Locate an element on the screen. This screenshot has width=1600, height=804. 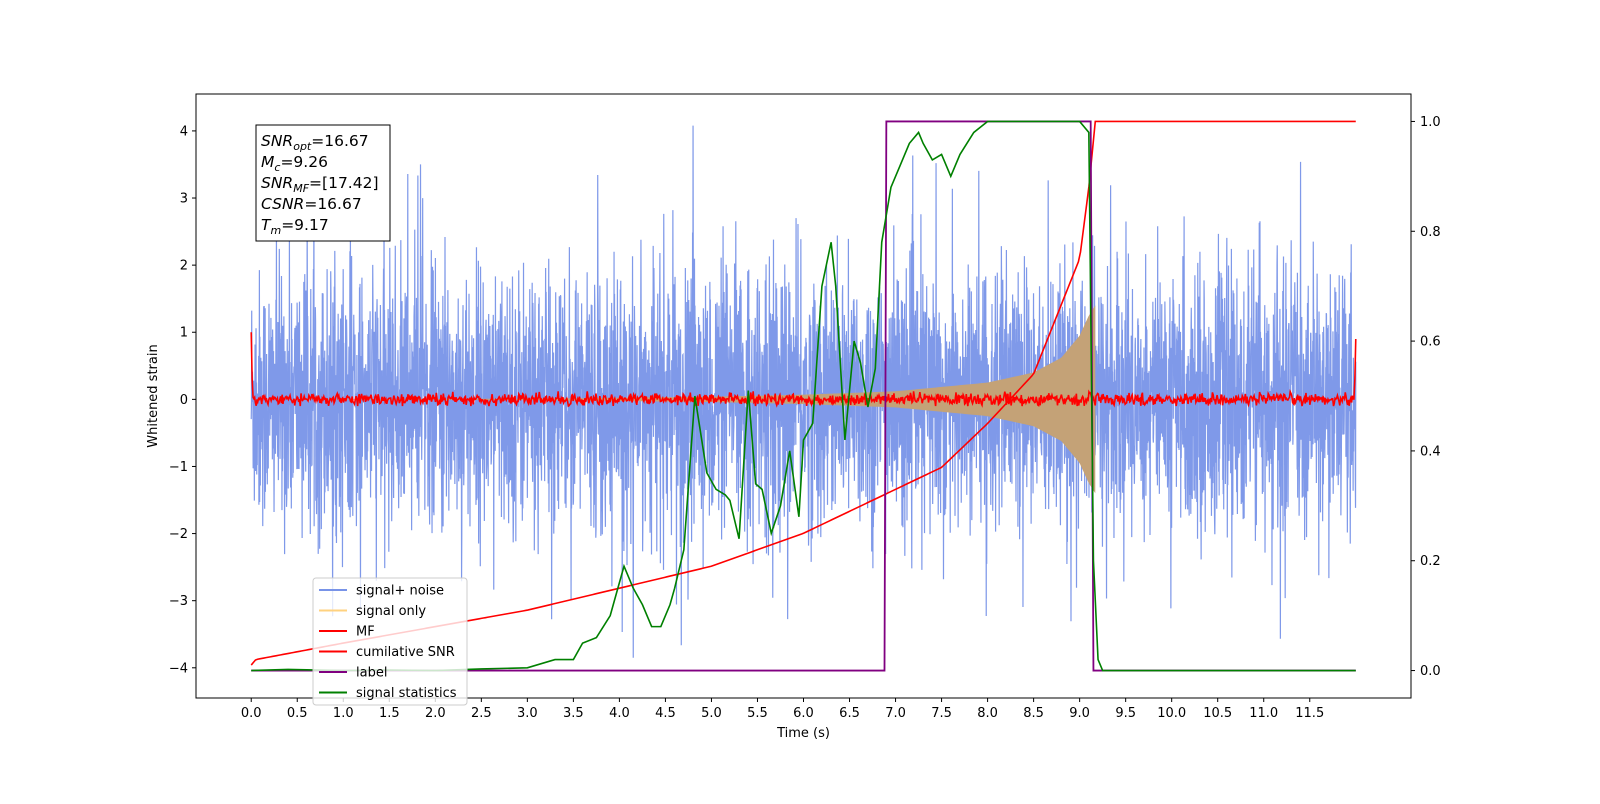
x-tick-label: 4.0 is located at coordinates (619, 713).